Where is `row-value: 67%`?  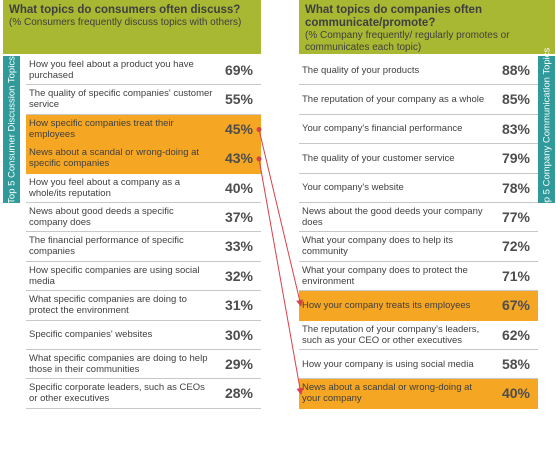 row-value: 67% is located at coordinates (515, 305).